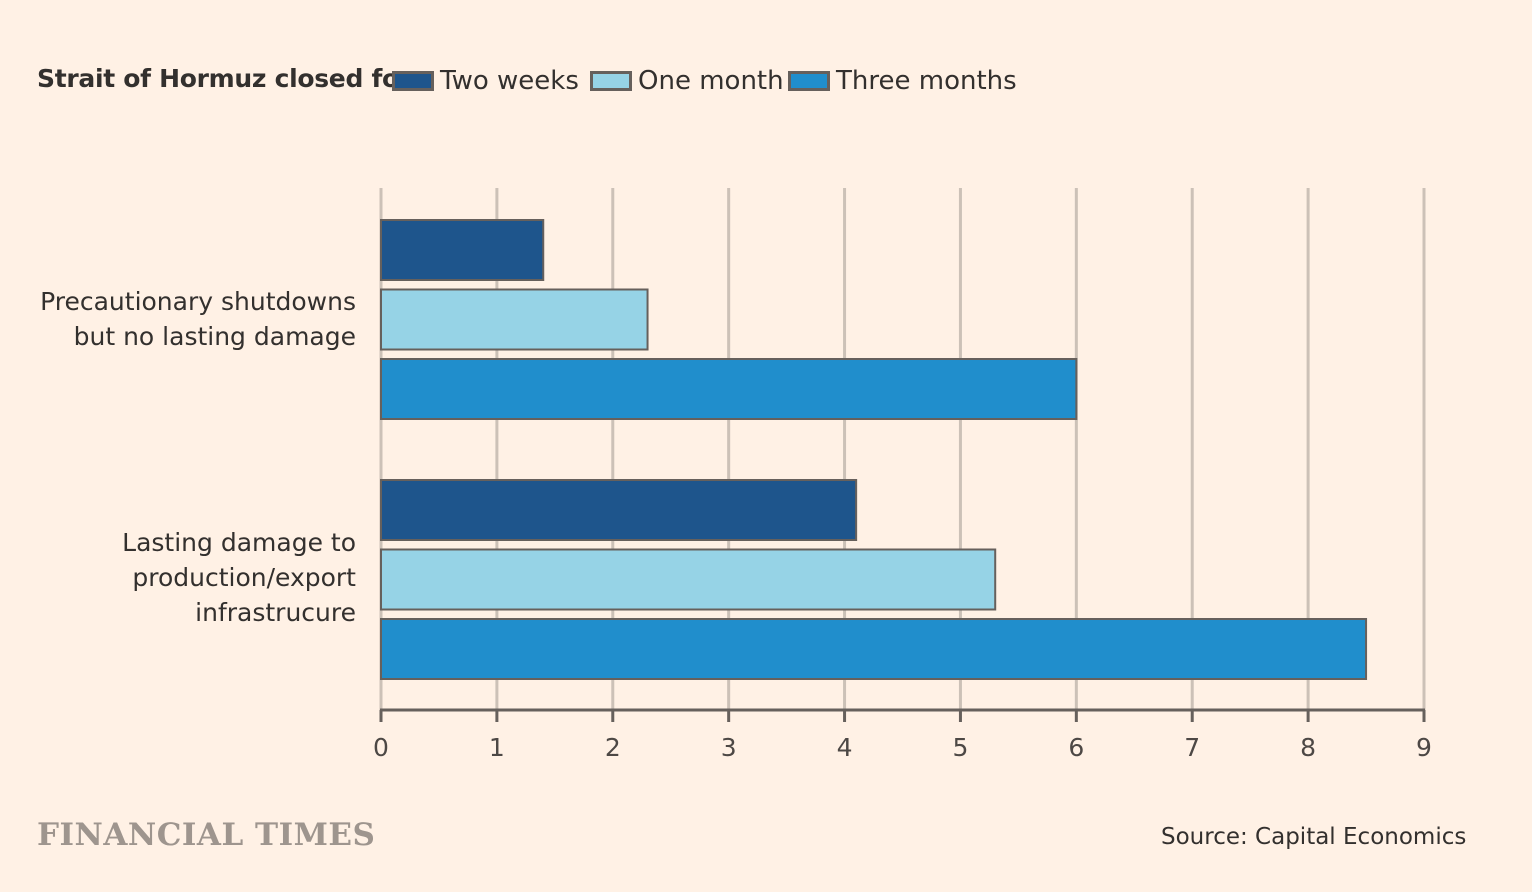 The height and width of the screenshot is (892, 1532). Describe the element at coordinates (244, 577) in the screenshot. I see `category-line: production/export` at that location.